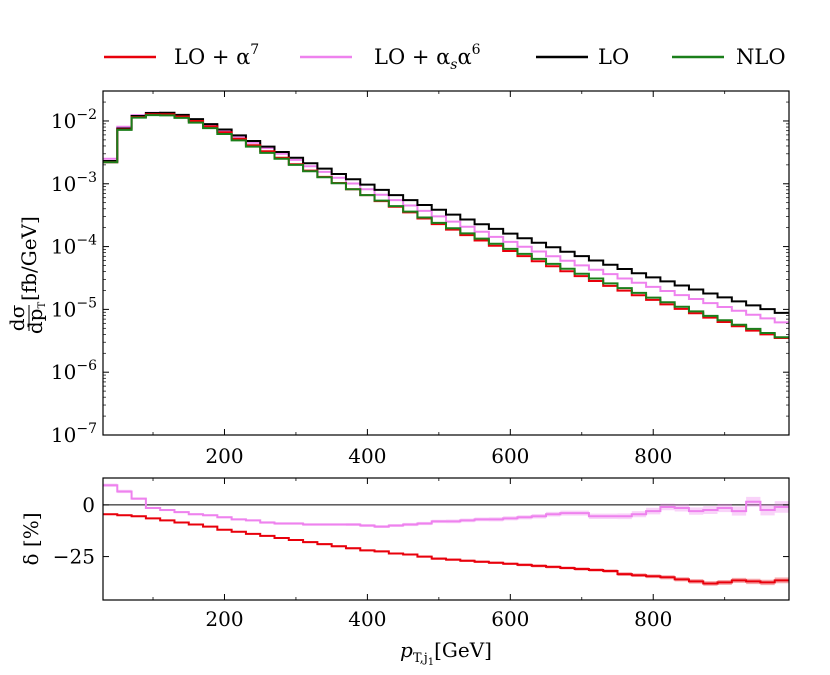  I want to click on xlabel-text: pT,j1[GeV], so click(446, 653).